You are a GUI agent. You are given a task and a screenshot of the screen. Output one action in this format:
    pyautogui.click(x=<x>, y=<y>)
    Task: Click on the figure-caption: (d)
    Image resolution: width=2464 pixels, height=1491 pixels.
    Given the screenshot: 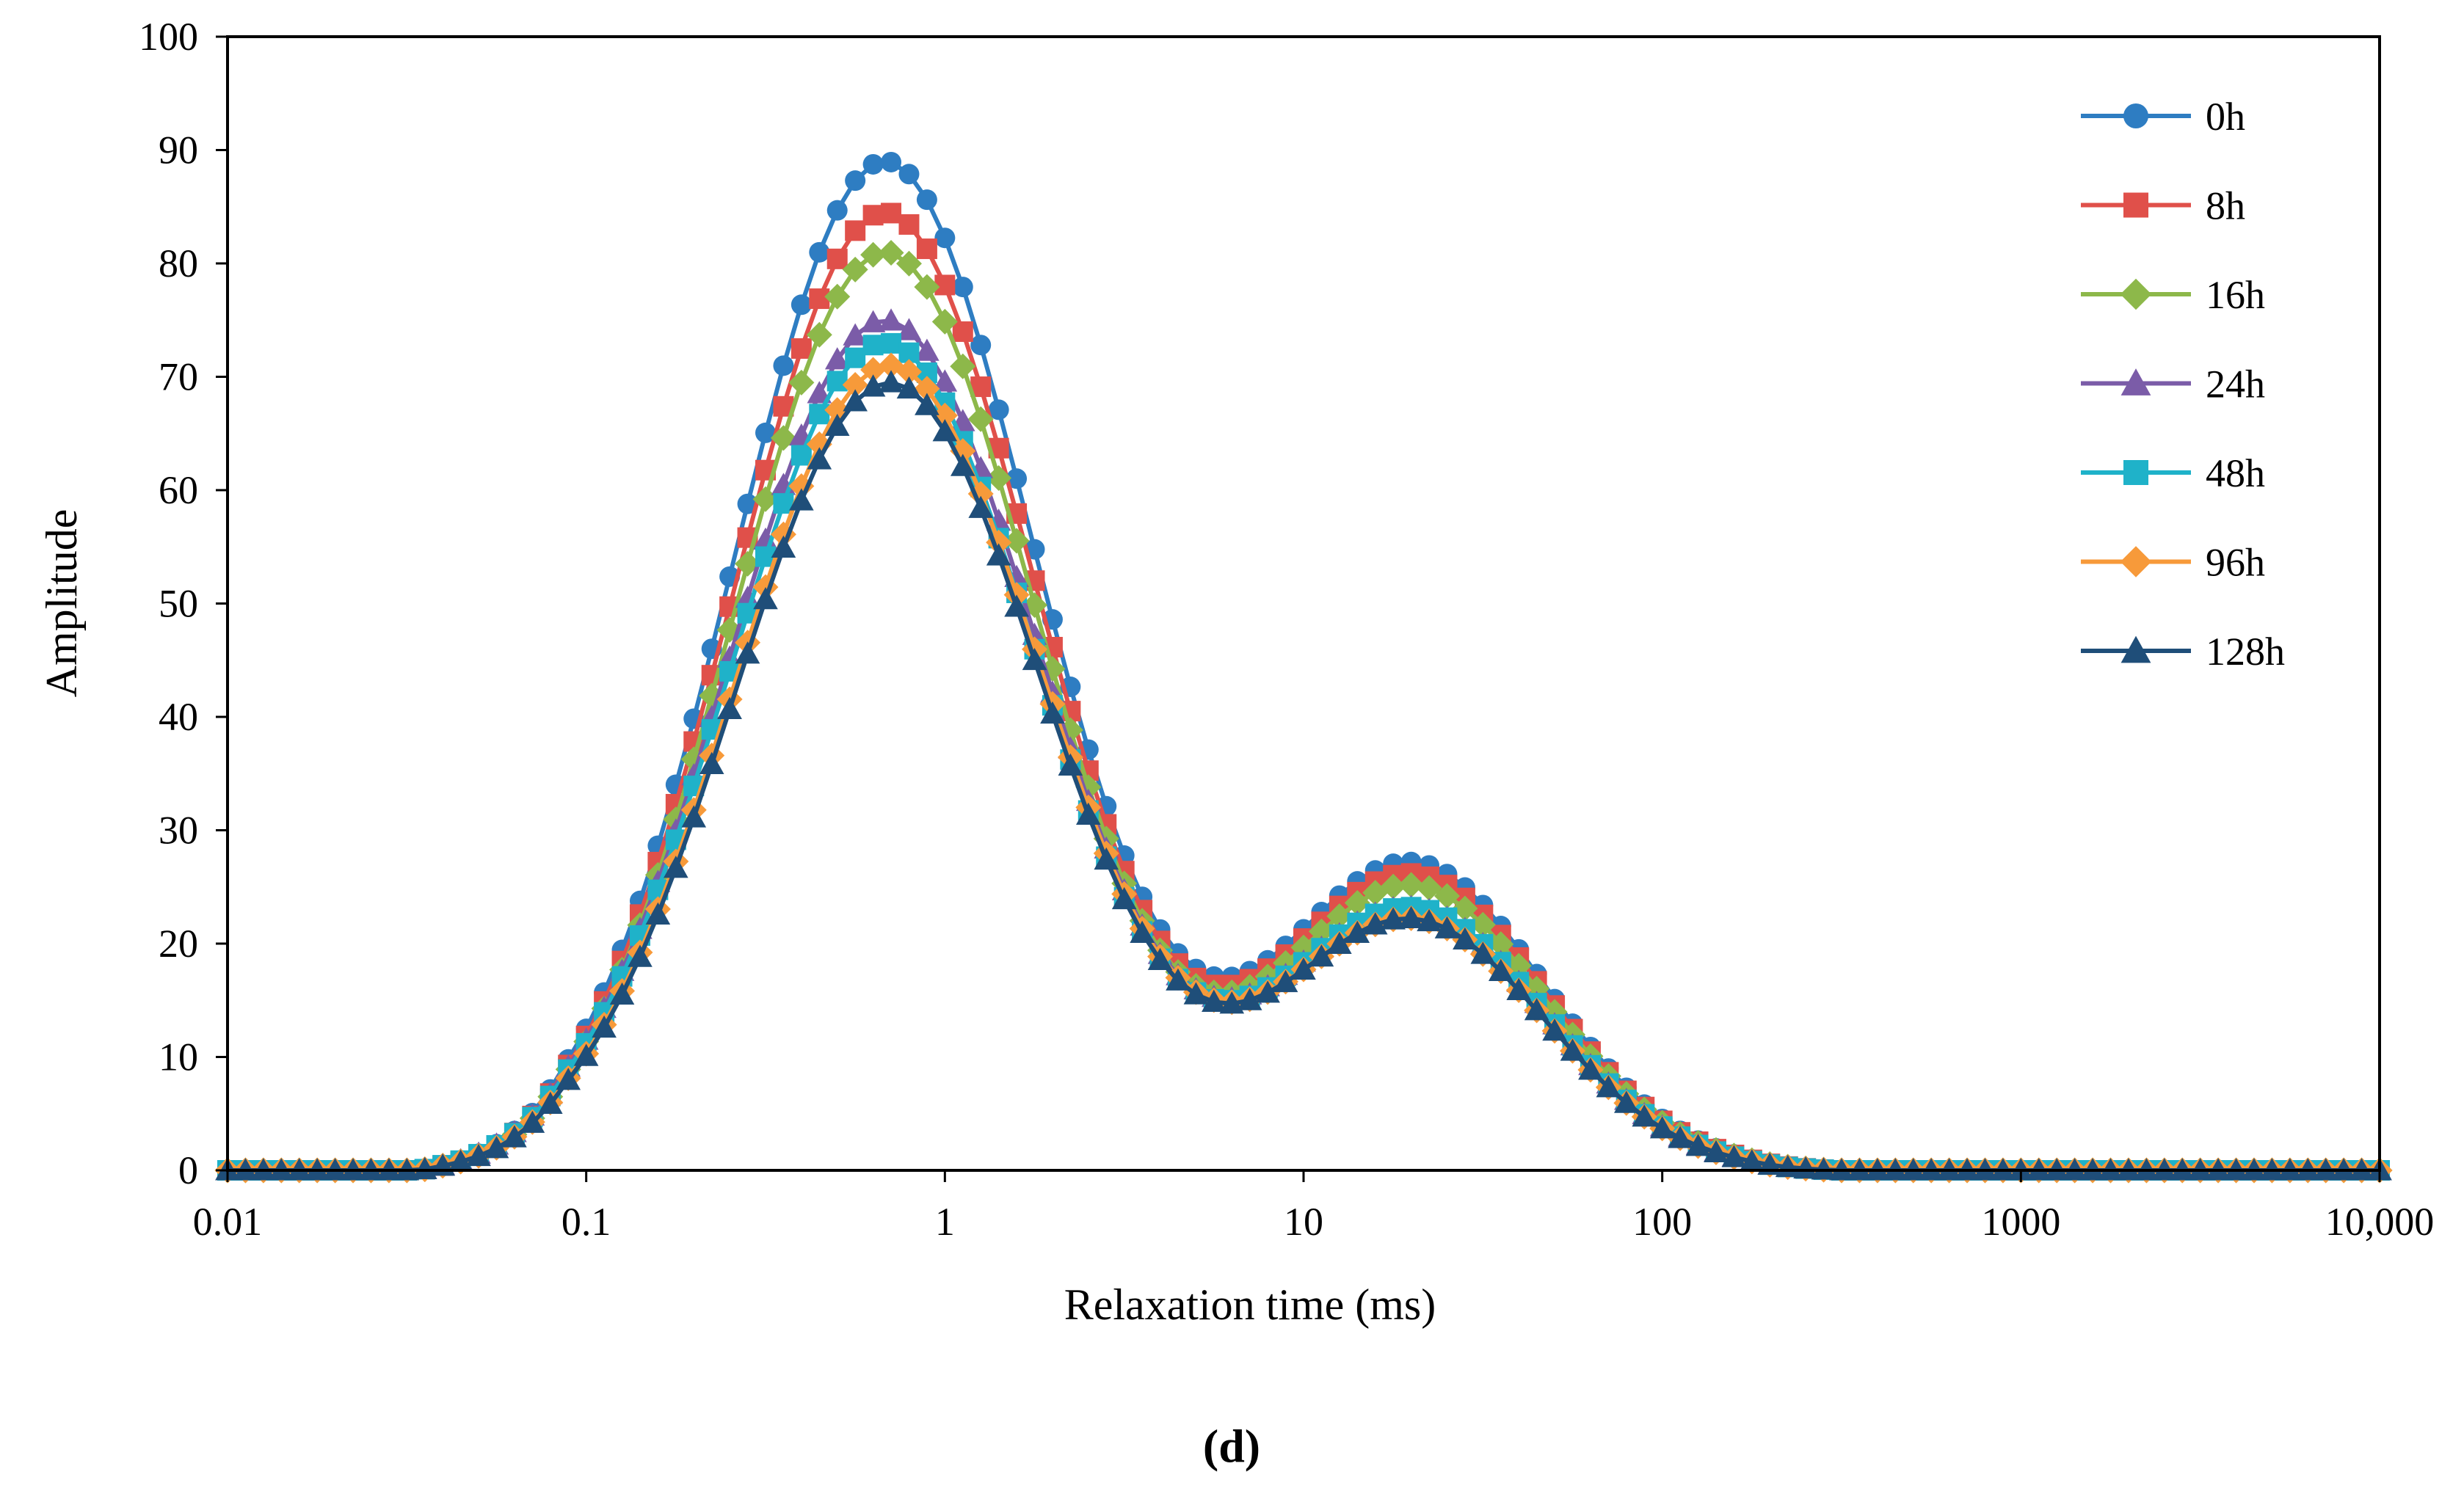 What is the action you would take?
    pyautogui.click(x=1231, y=1446)
    